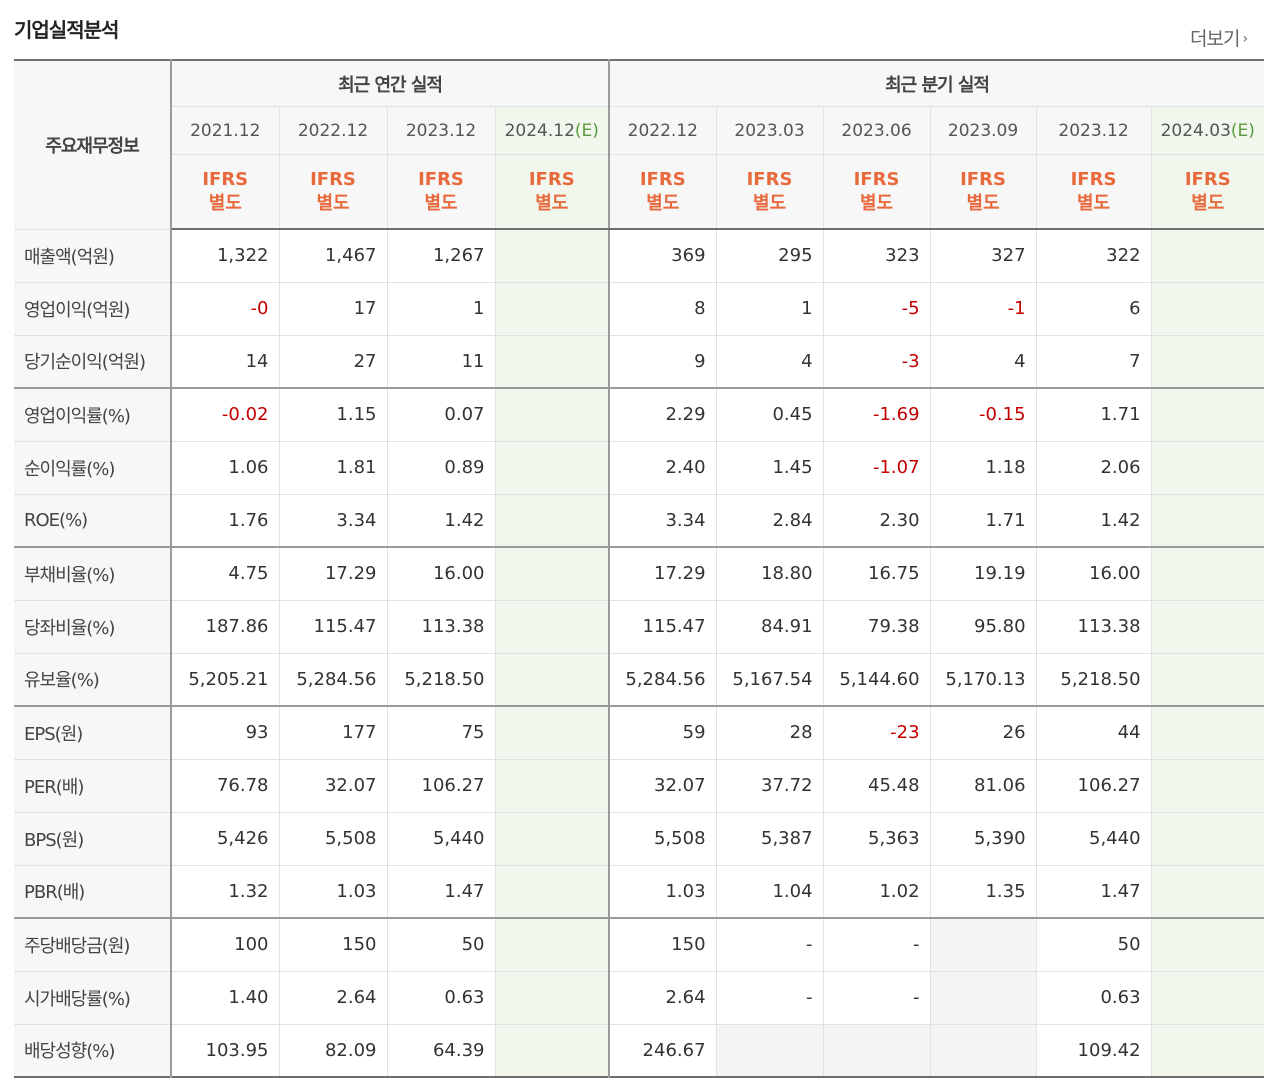 This screenshot has width=1280, height=1090. I want to click on table-cell: 28, so click(769, 732).